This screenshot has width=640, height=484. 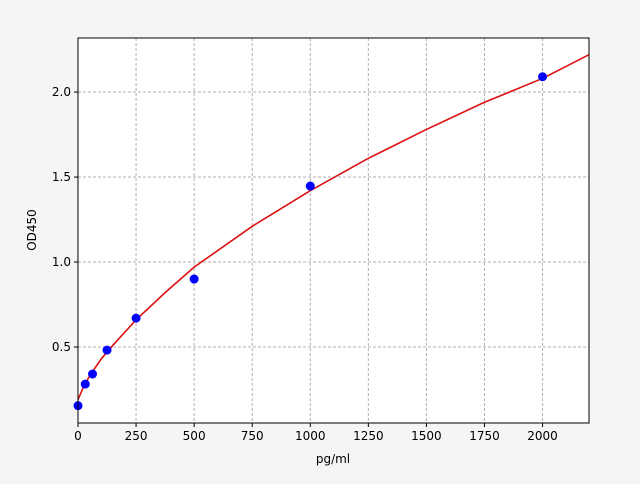 I want to click on x-tick-label: 1750, so click(x=484, y=436).